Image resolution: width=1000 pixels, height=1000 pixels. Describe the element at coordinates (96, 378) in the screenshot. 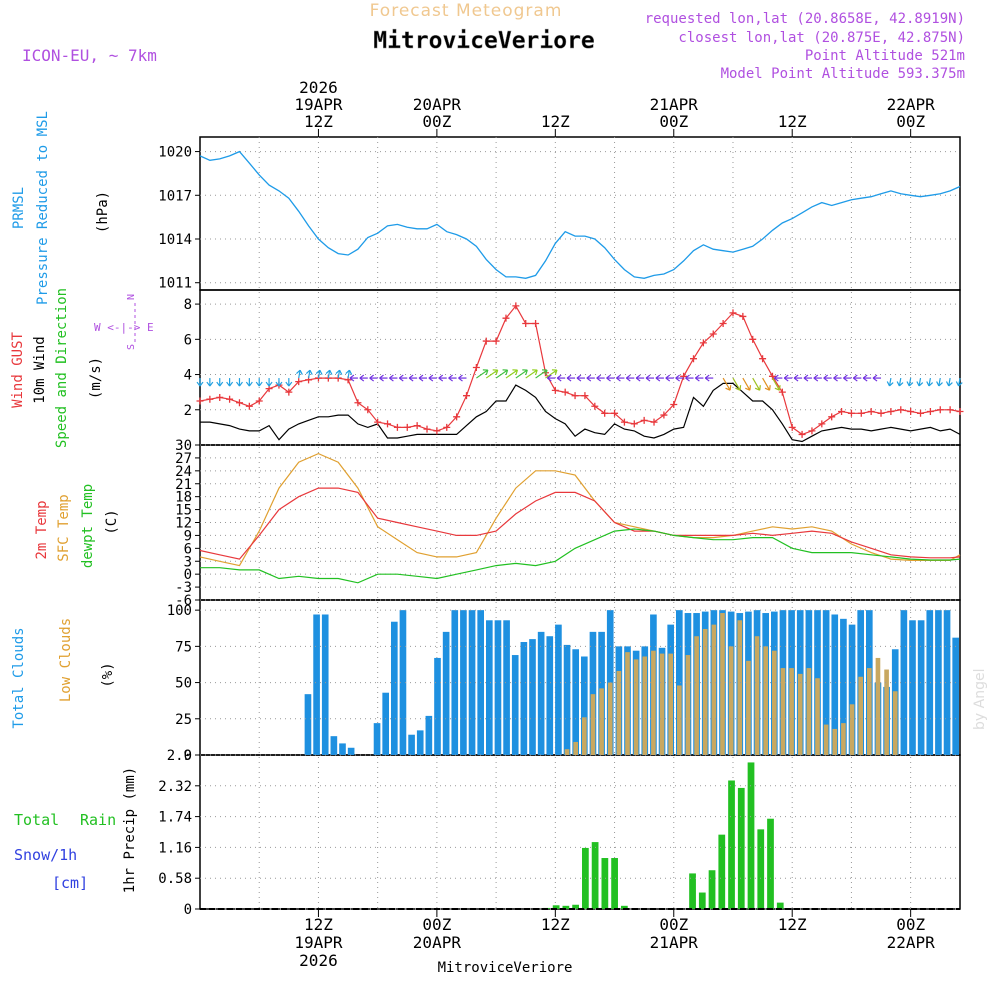

I see `label-ms: (m/s)` at that location.